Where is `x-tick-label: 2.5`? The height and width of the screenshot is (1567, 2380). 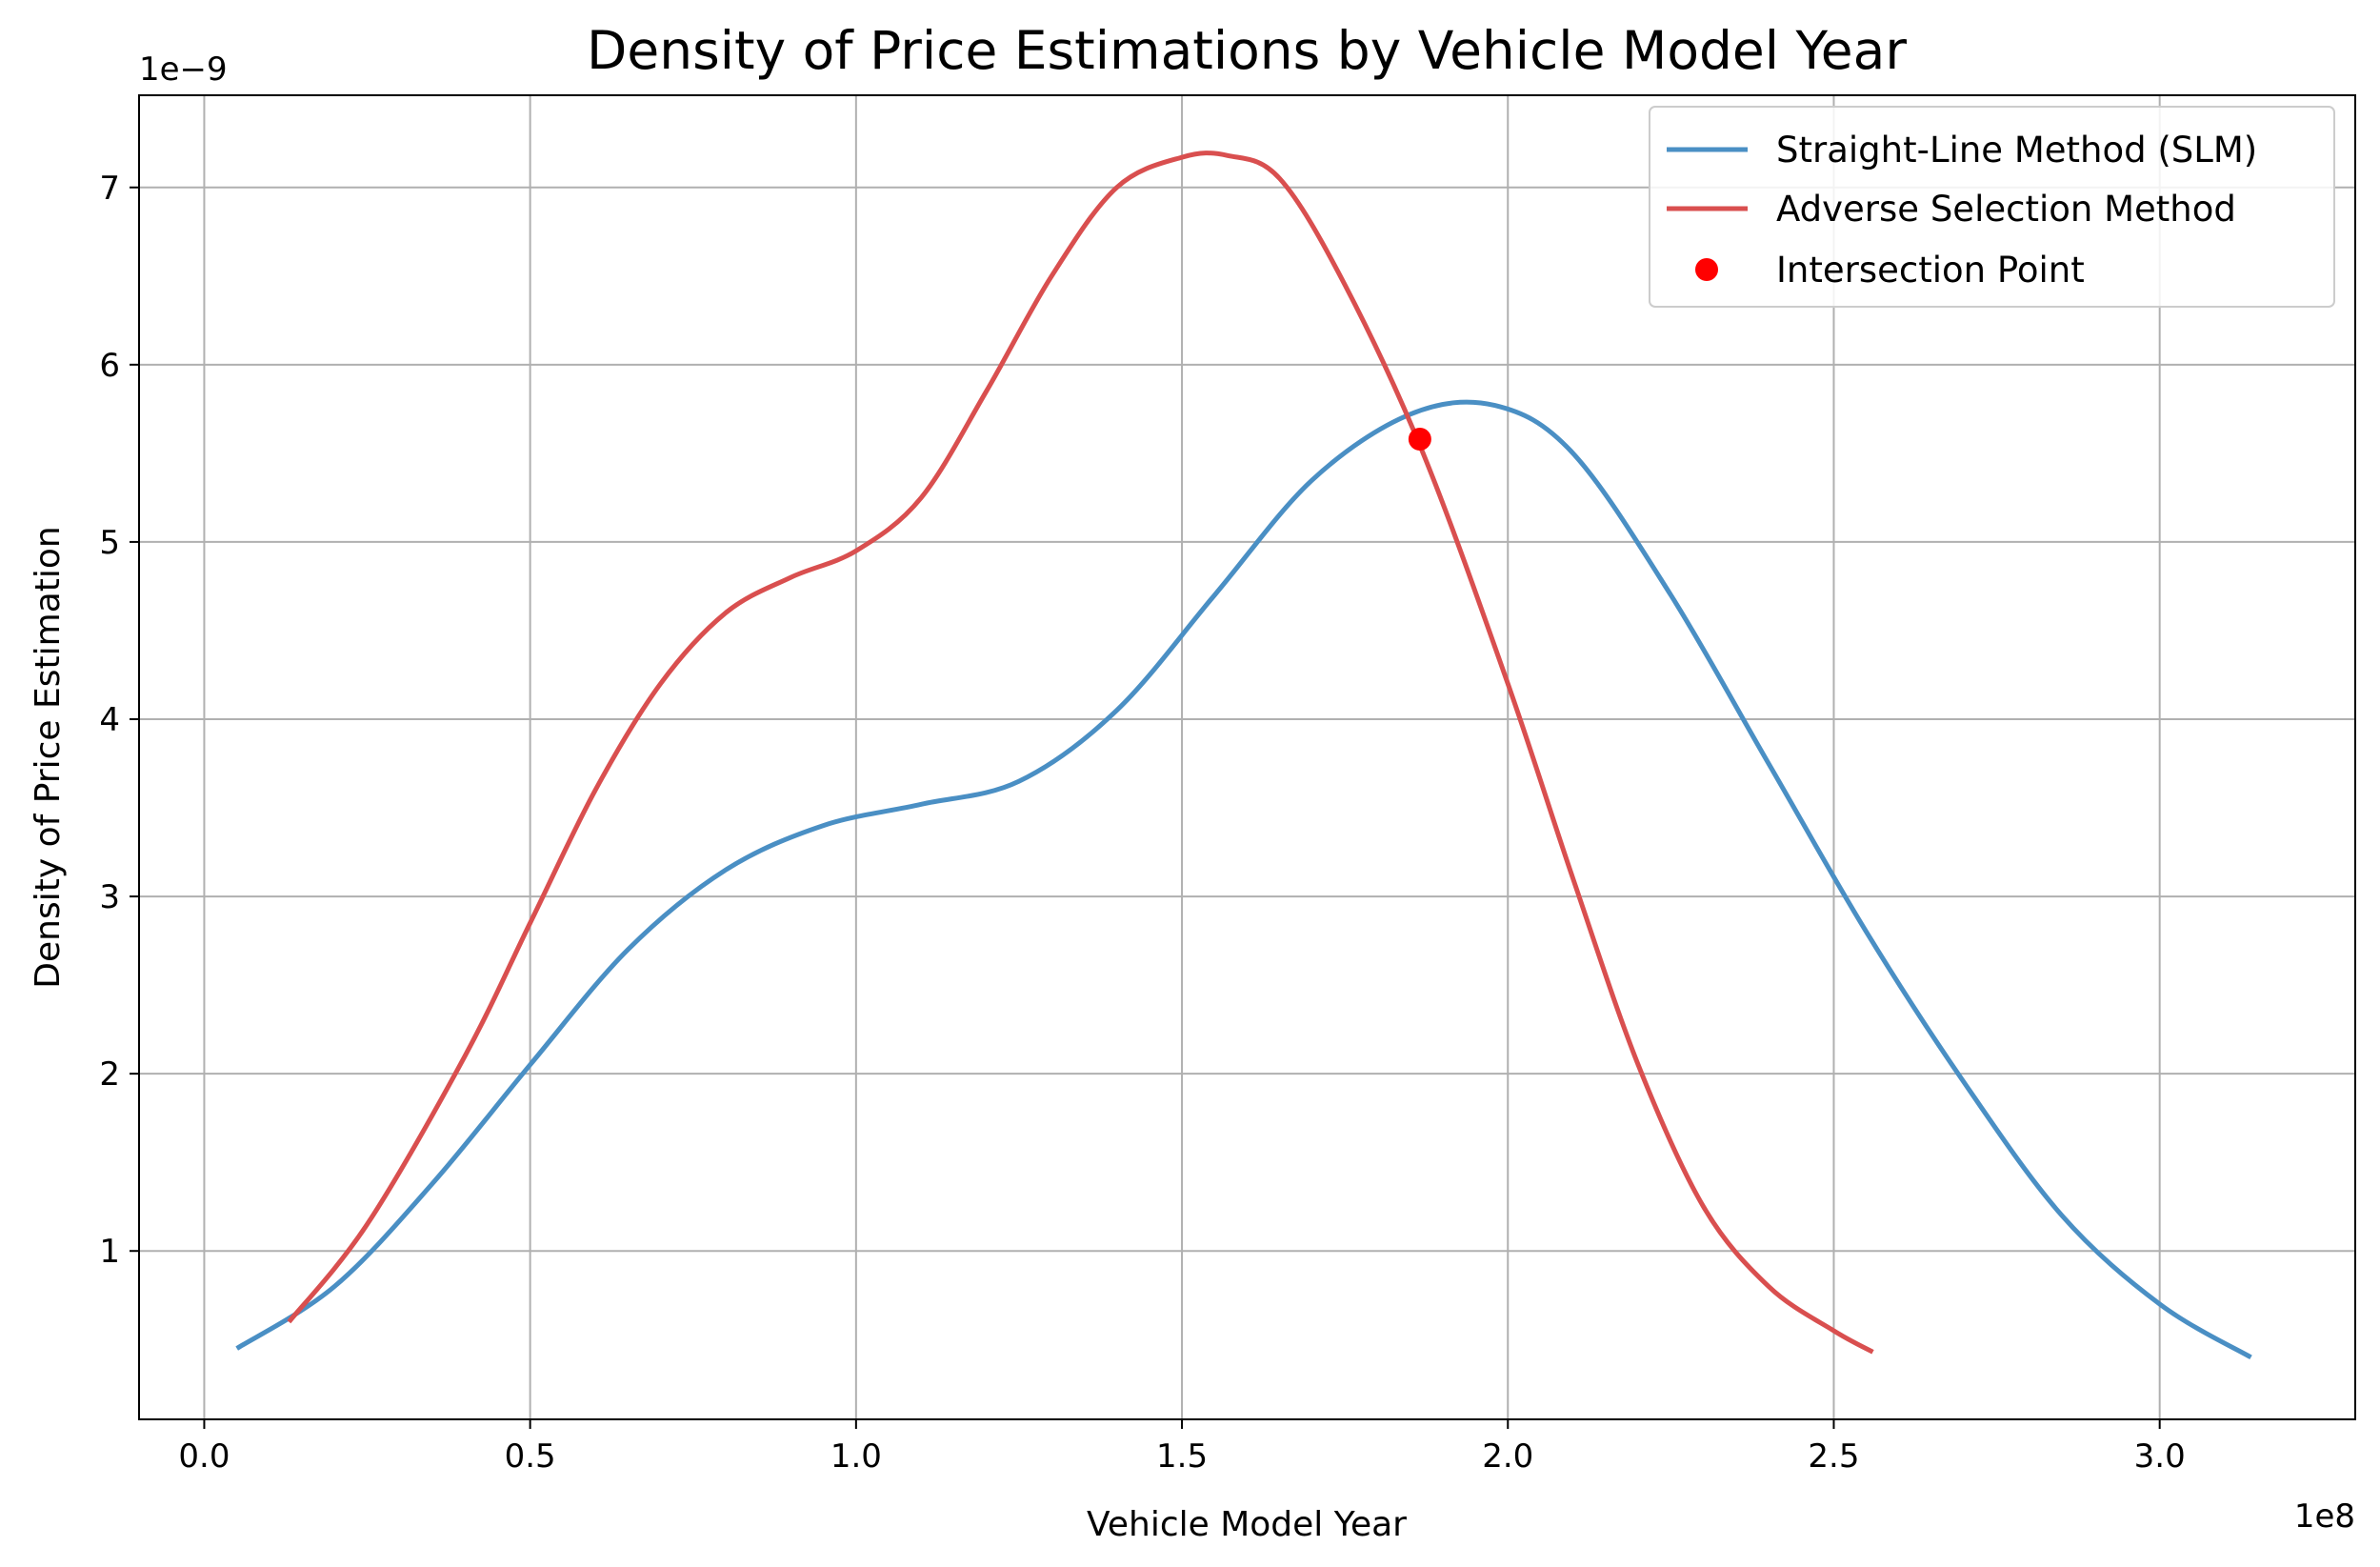
x-tick-label: 2.5 is located at coordinates (1833, 1456).